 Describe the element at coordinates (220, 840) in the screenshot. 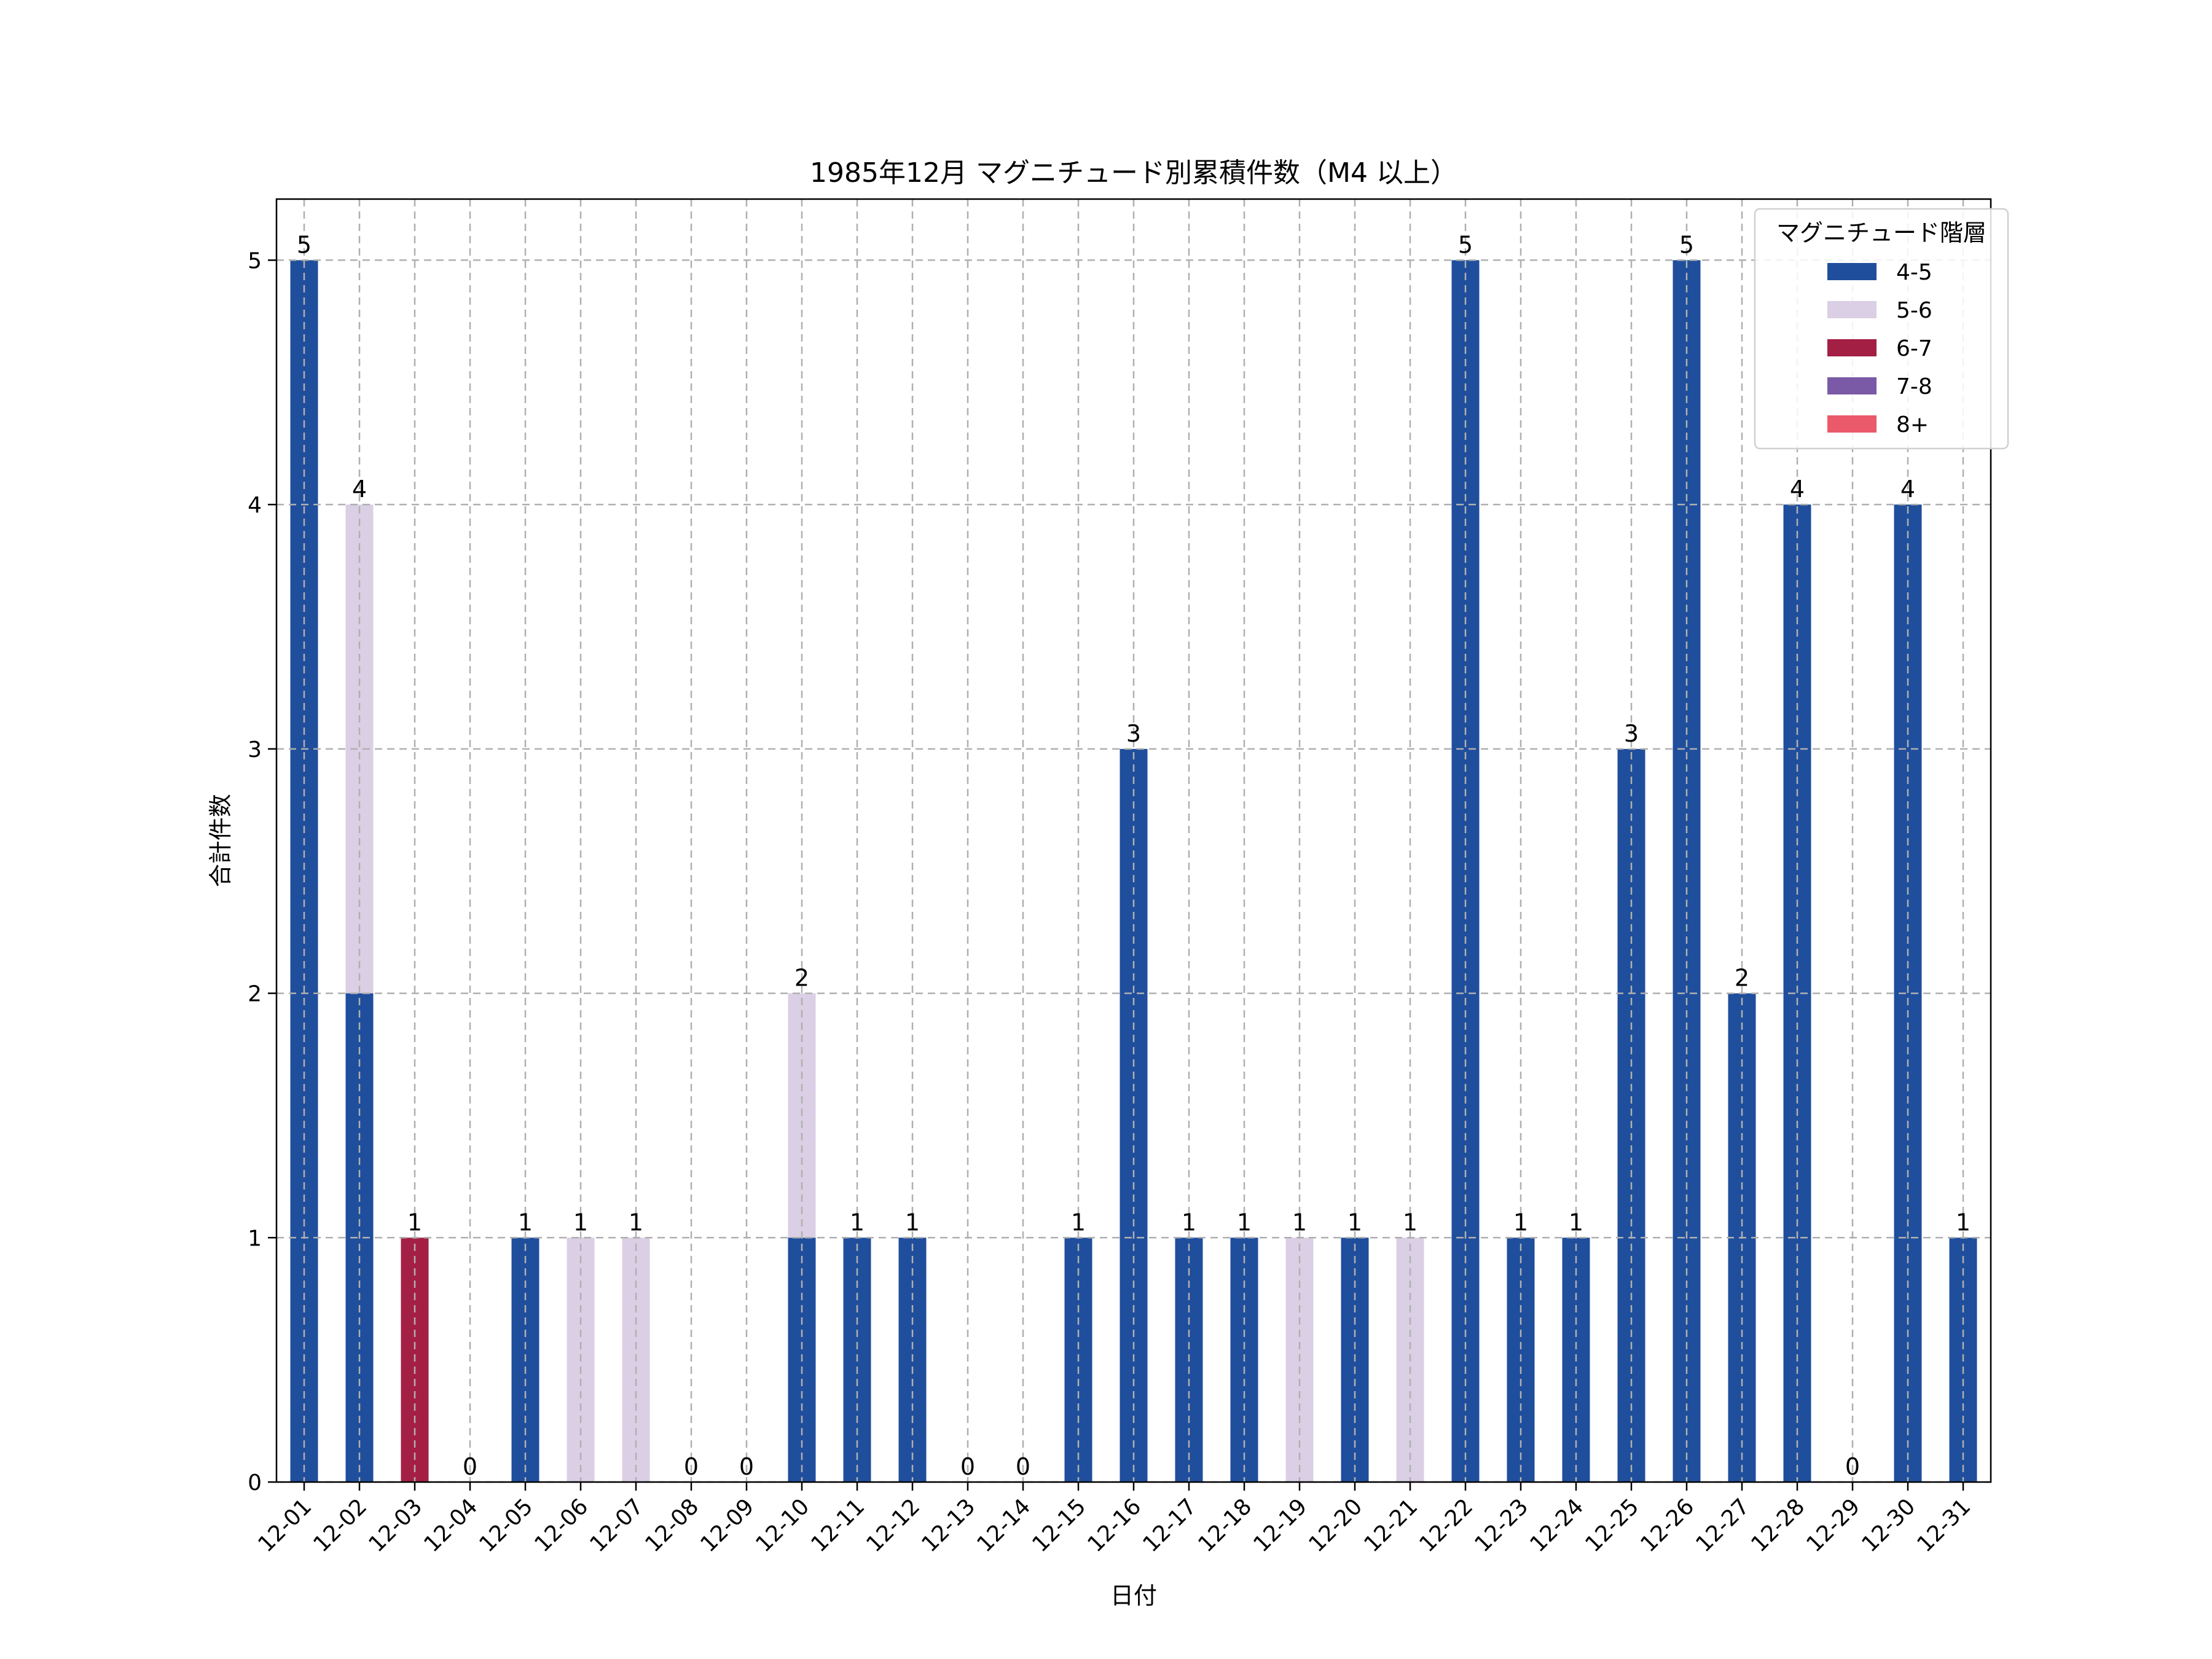

I see `y-axis-label: 合計件数` at that location.